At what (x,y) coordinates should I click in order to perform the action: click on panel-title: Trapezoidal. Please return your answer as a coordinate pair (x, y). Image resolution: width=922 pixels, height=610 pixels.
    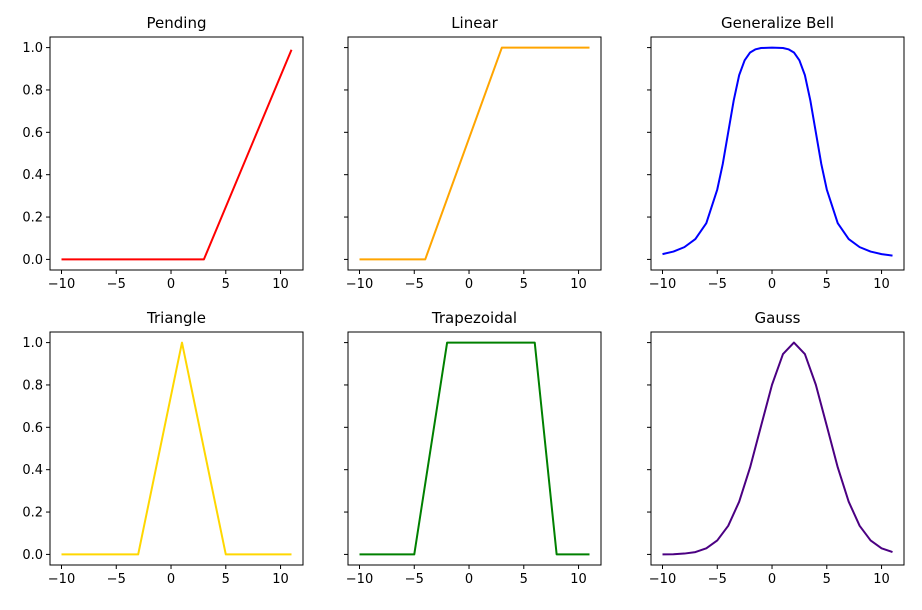
    Looking at the image, I should click on (474, 318).